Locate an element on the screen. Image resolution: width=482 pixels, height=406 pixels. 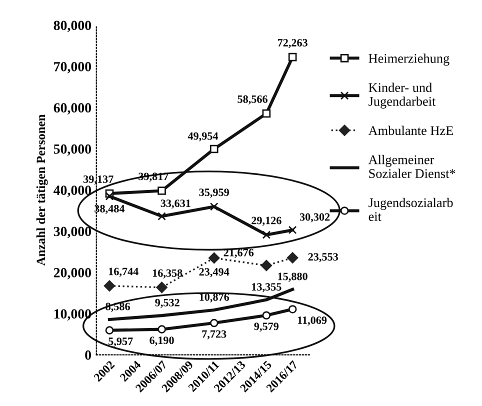
data-label: 10,876 is located at coordinates (215, 297).